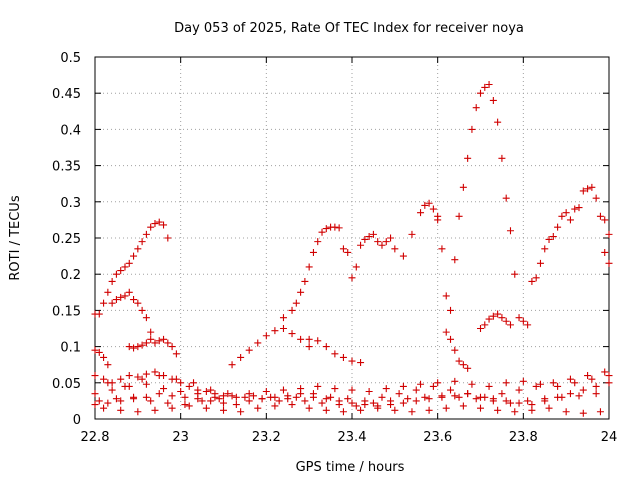 Image resolution: width=640 pixels, height=480 pixels. What do you see at coordinates (66, 94) in the screenshot?
I see `y-tick-label: 0.45` at bounding box center [66, 94].